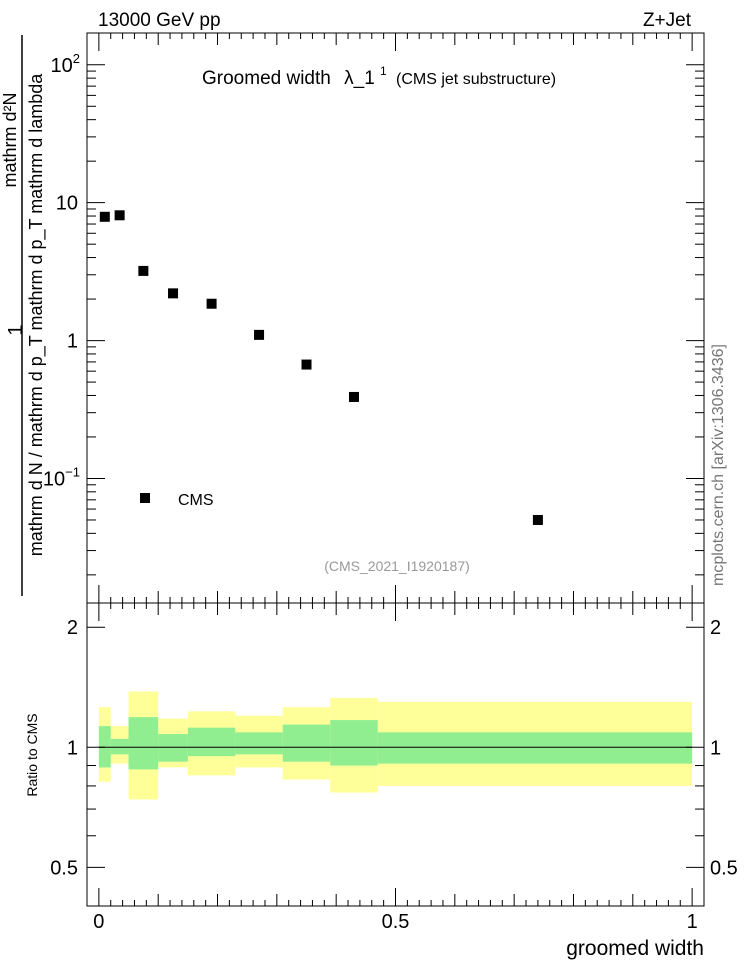  Describe the element at coordinates (145, 498) in the screenshot. I see `legend-marker` at that location.